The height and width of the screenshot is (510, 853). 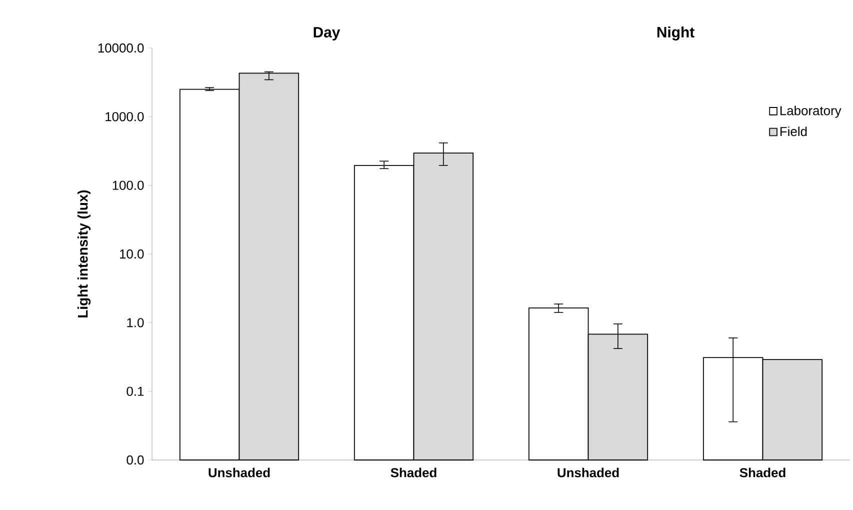 I want to click on y-tick-label: 1.0, so click(x=135, y=323).